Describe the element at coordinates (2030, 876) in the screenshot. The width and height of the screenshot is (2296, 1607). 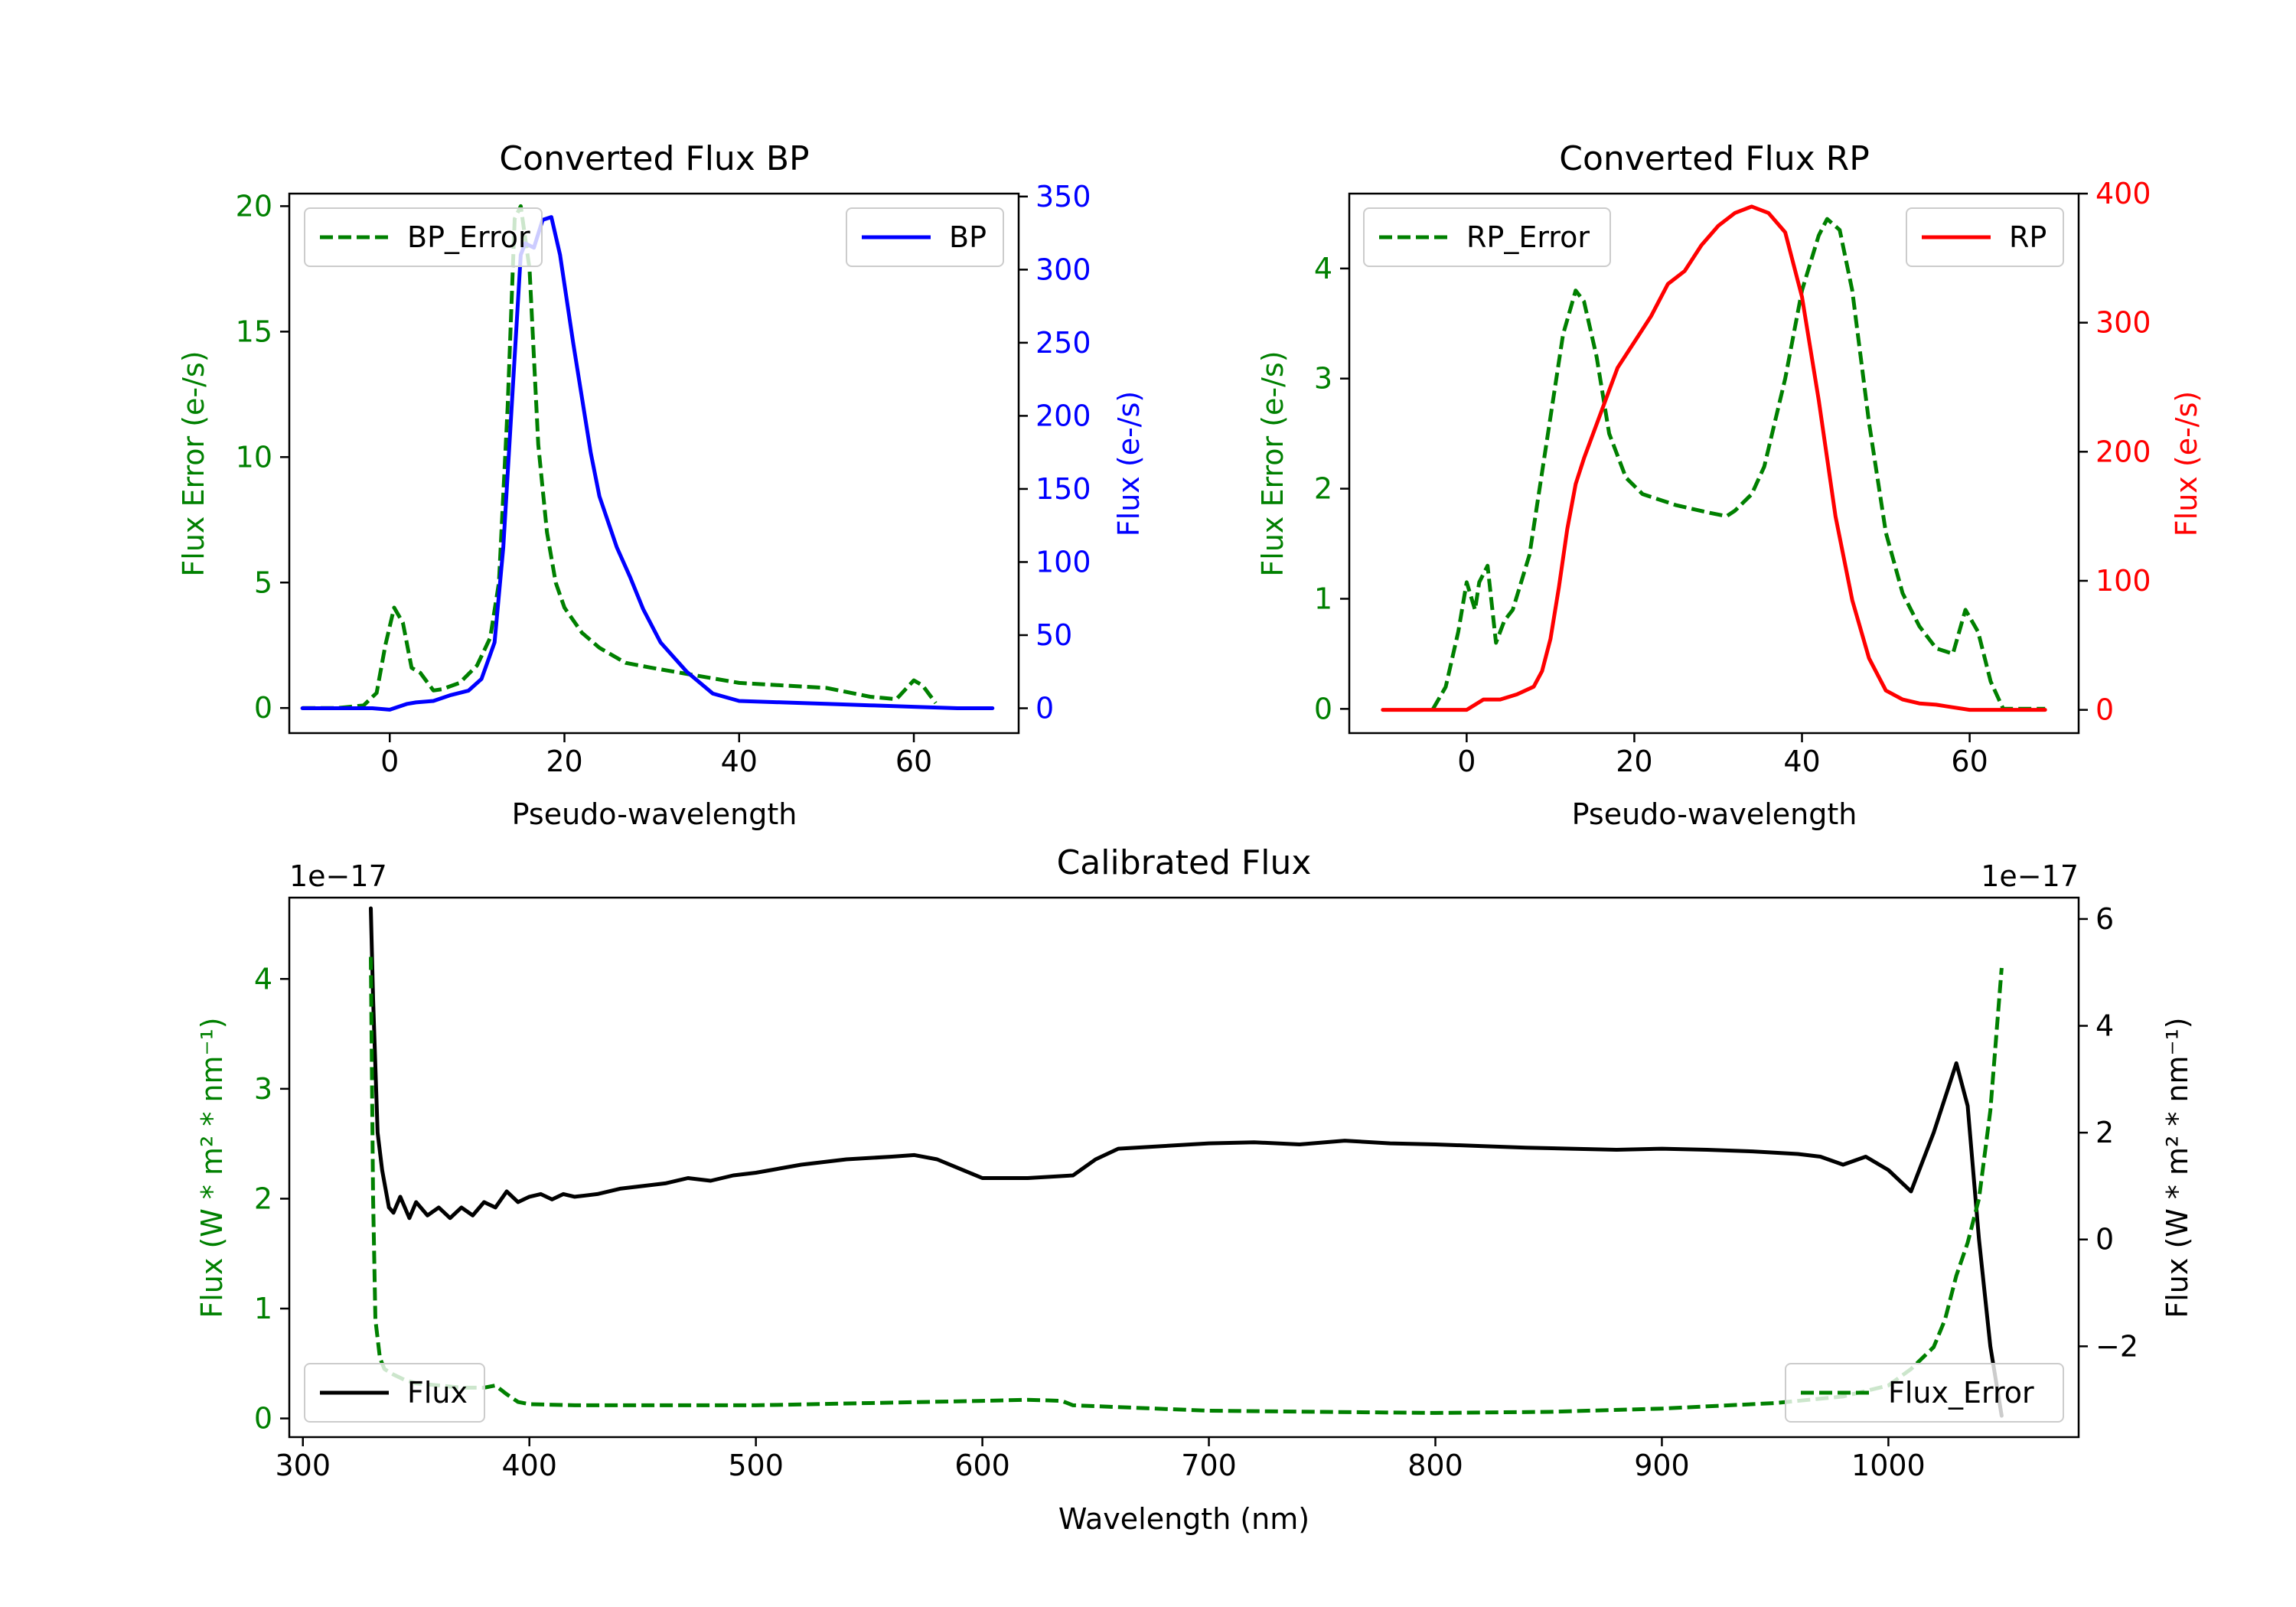
I see `offset-label-right: 1e−17` at that location.